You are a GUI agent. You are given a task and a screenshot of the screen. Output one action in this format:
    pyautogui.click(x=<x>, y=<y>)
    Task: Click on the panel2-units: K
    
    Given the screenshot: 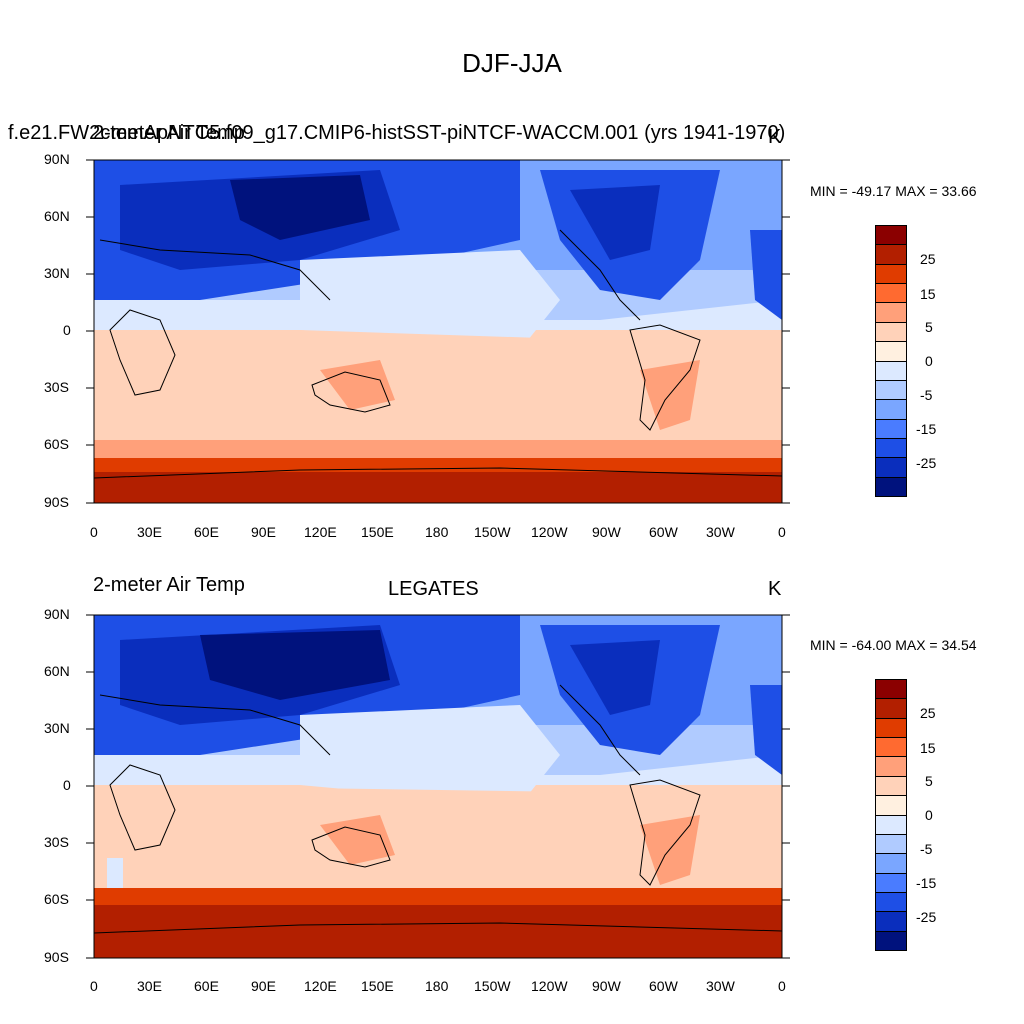 What is the action you would take?
    pyautogui.click(x=775, y=589)
    